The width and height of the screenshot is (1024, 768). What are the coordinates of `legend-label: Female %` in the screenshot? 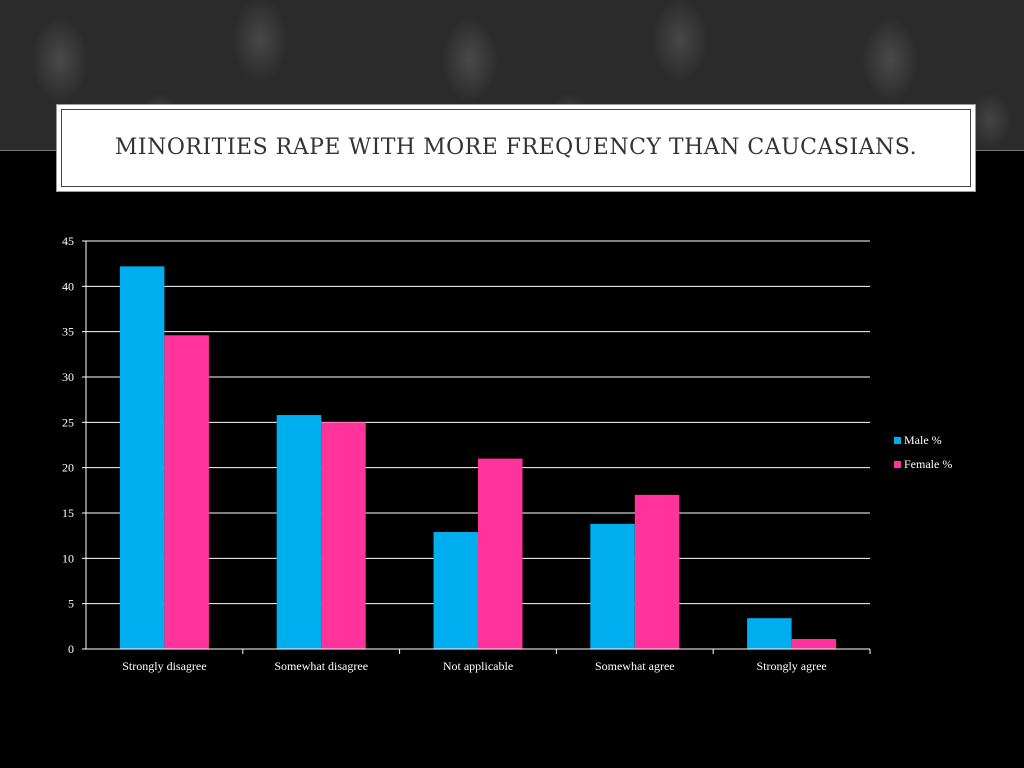 It's located at (928, 464).